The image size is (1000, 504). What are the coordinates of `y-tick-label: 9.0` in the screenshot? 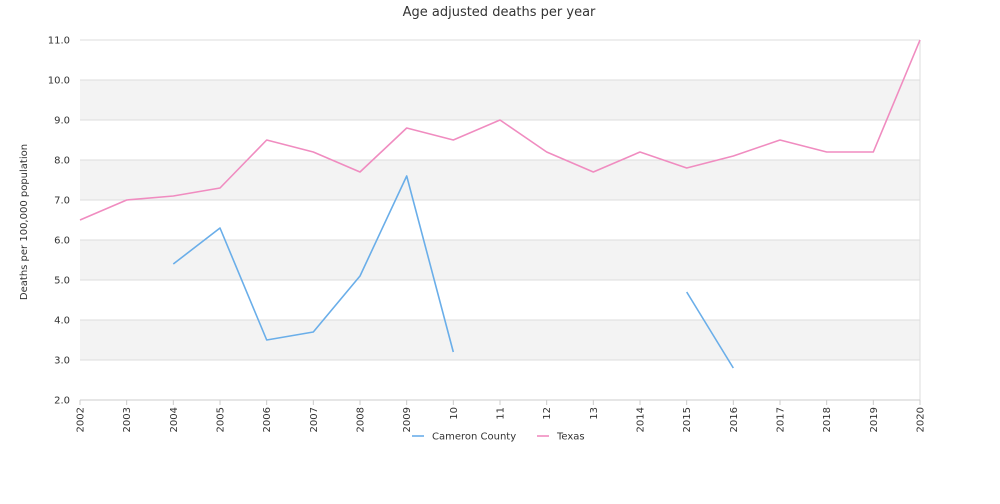 It's located at (62, 121).